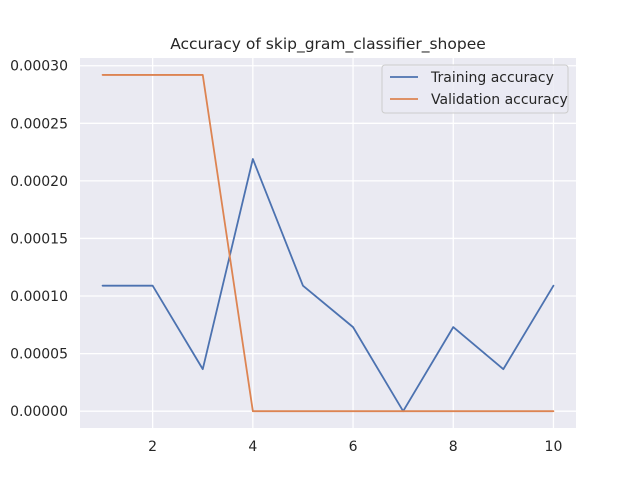  Describe the element at coordinates (39, 297) in the screenshot. I see `y-tick-label: 0.00010` at that location.